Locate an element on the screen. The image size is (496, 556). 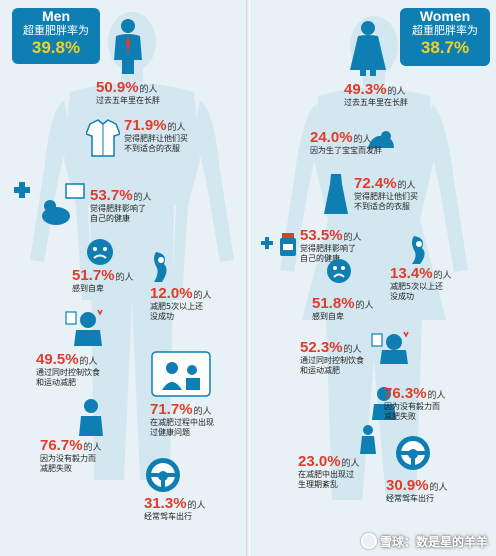
women-title: Women is located at coordinates (445, 16).